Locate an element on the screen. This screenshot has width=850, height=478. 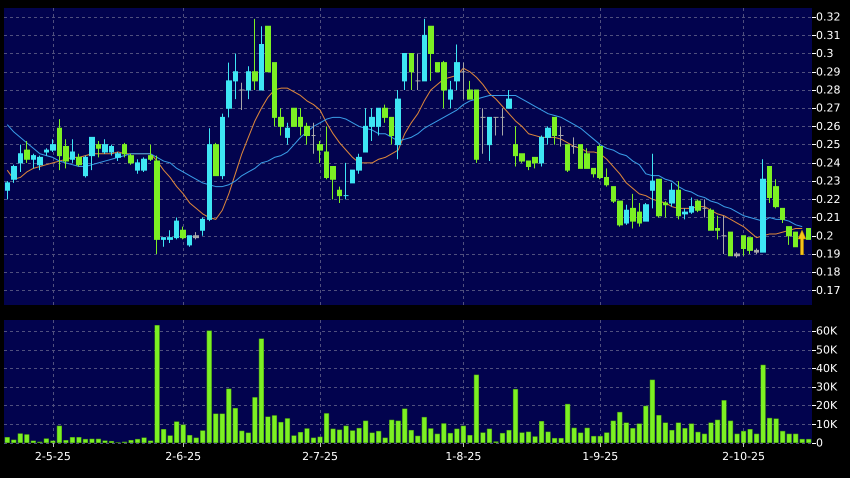
y-tick-label: 0.26 is located at coordinates (828, 126).